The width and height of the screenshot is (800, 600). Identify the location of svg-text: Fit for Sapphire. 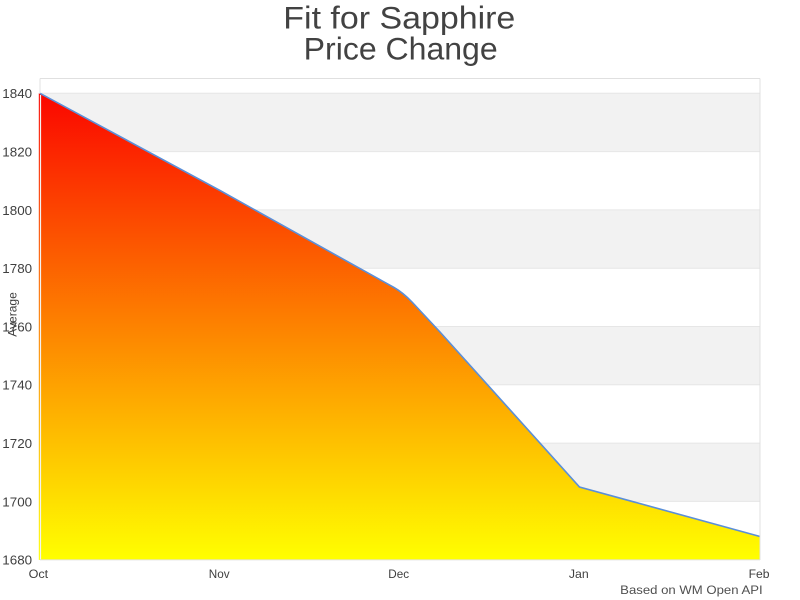
(399, 17).